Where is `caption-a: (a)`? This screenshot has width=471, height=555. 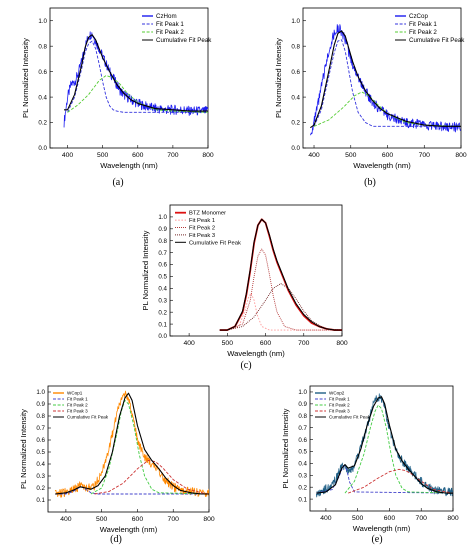 caption-a: (a) is located at coordinates (118, 182).